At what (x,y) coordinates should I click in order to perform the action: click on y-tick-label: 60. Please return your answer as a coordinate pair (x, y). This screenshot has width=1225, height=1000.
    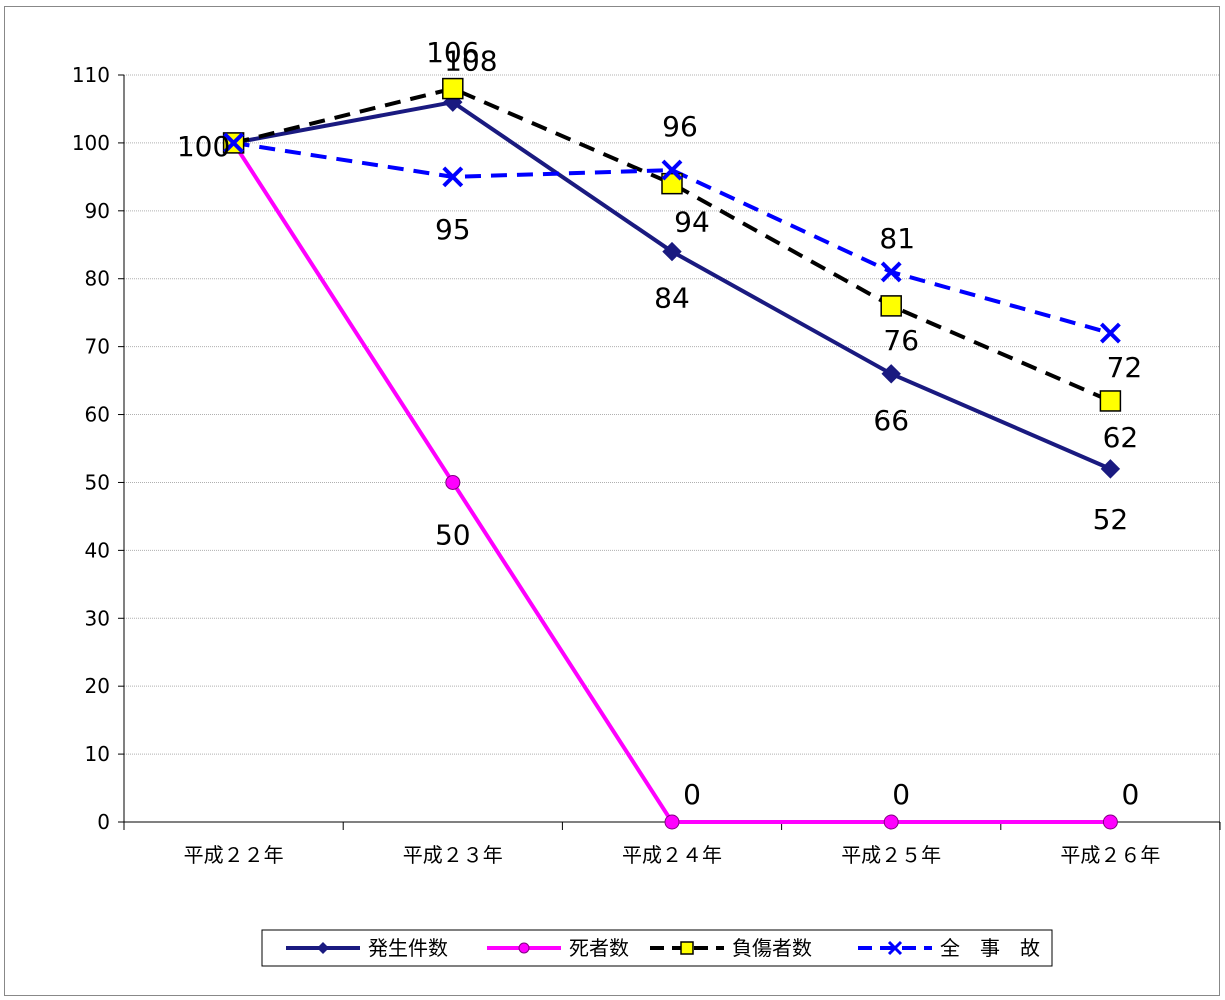
    Looking at the image, I should click on (97, 415).